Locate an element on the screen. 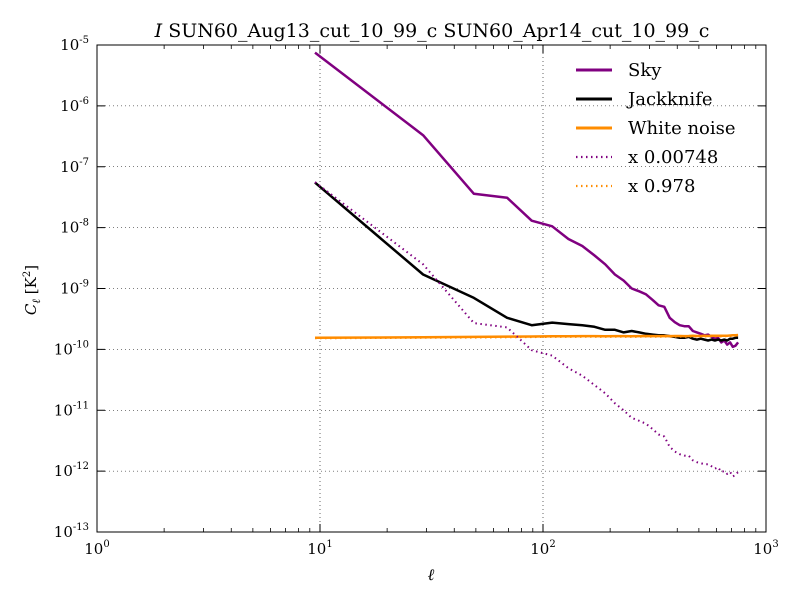 The height and width of the screenshot is (600, 800). legend-label: White noise is located at coordinates (682, 128).